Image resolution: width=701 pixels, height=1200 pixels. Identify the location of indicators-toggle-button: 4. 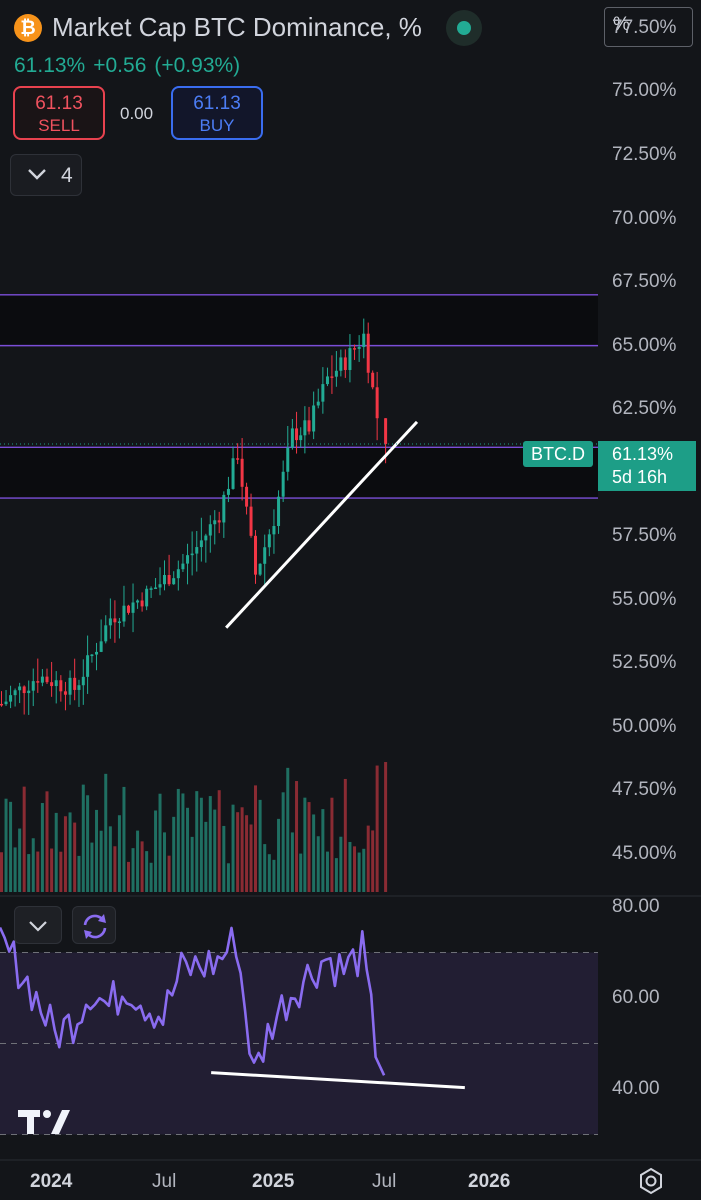
(46, 175).